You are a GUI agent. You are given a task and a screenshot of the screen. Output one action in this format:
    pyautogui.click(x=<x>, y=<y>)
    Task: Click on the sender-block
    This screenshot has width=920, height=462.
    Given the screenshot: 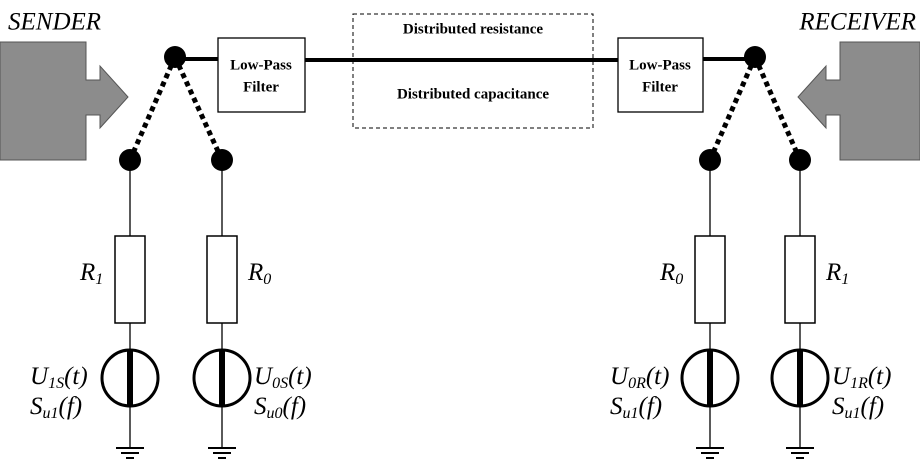 What is the action you would take?
    pyautogui.click(x=64, y=101)
    